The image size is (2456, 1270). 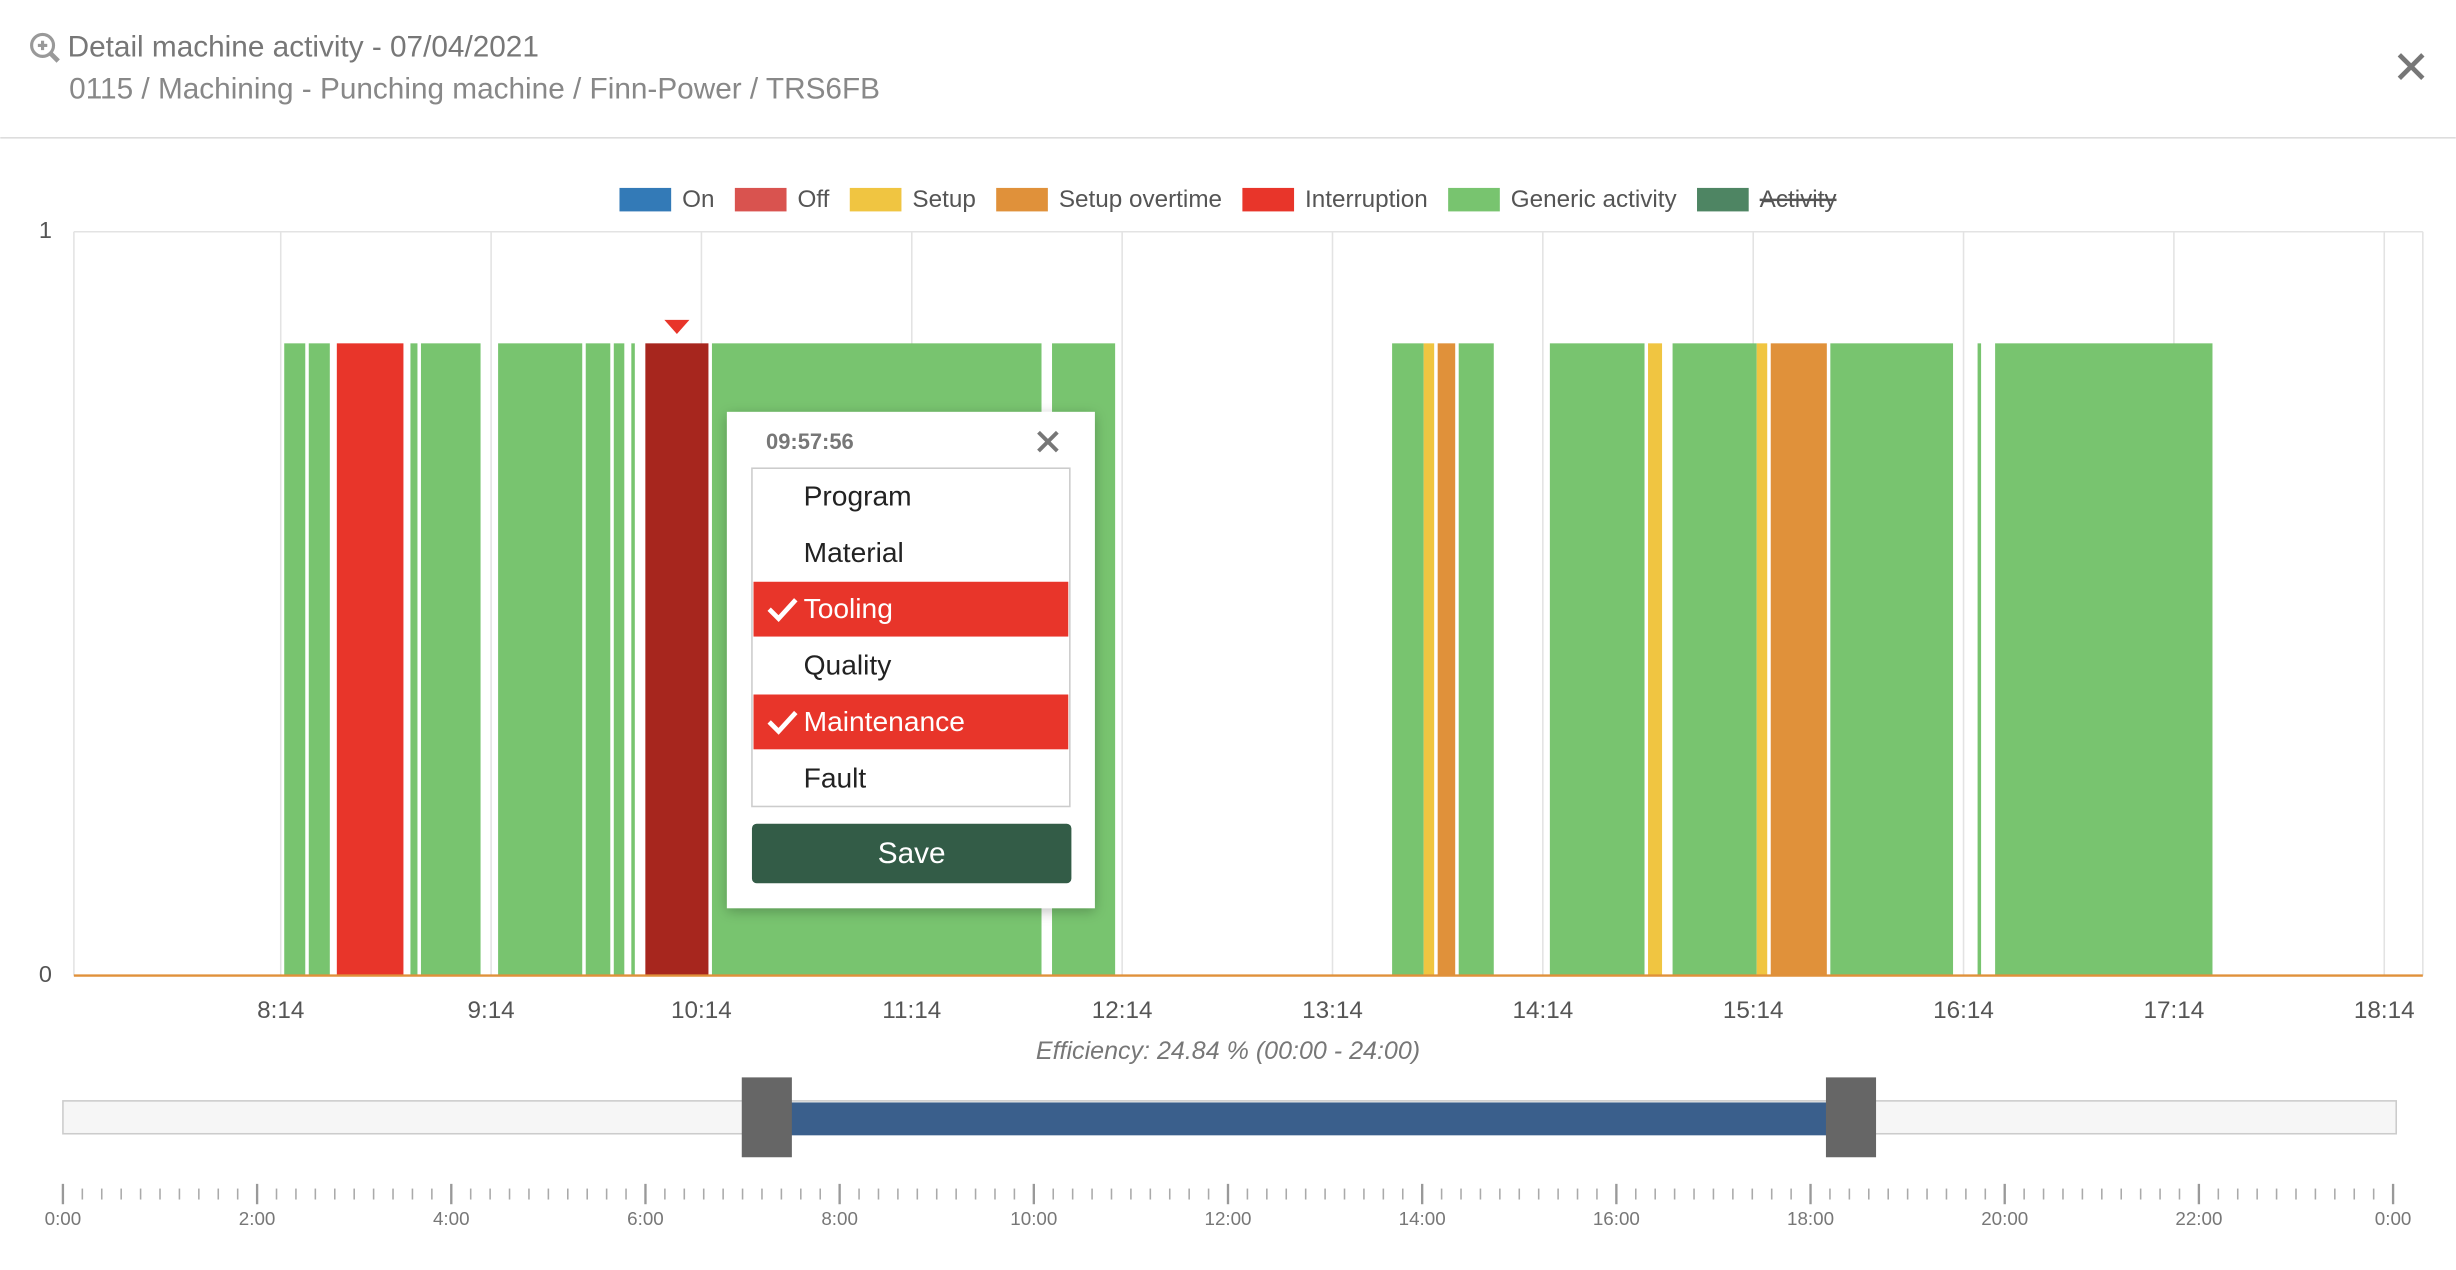 What do you see at coordinates (677, 326) in the screenshot?
I see `selected-marker` at bounding box center [677, 326].